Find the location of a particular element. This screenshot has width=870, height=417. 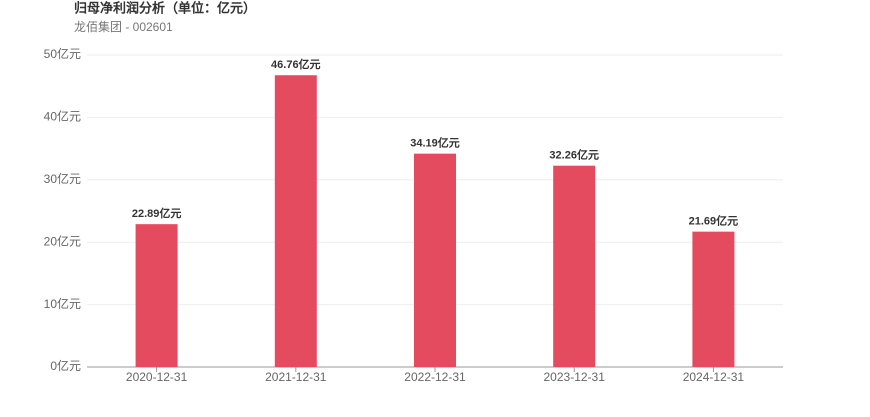

y-tick-label: 20亿元 is located at coordinates (62, 240).